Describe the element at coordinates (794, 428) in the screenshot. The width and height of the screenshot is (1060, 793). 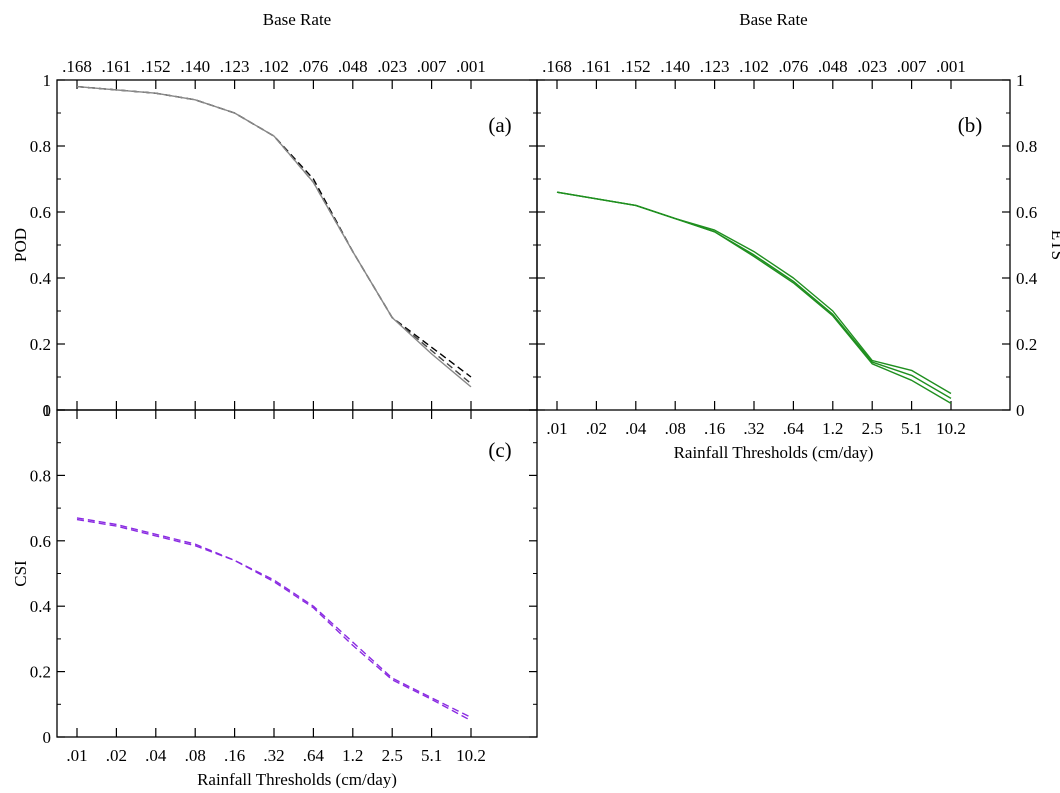
I see `panel-b-xtick-label: .64` at that location.